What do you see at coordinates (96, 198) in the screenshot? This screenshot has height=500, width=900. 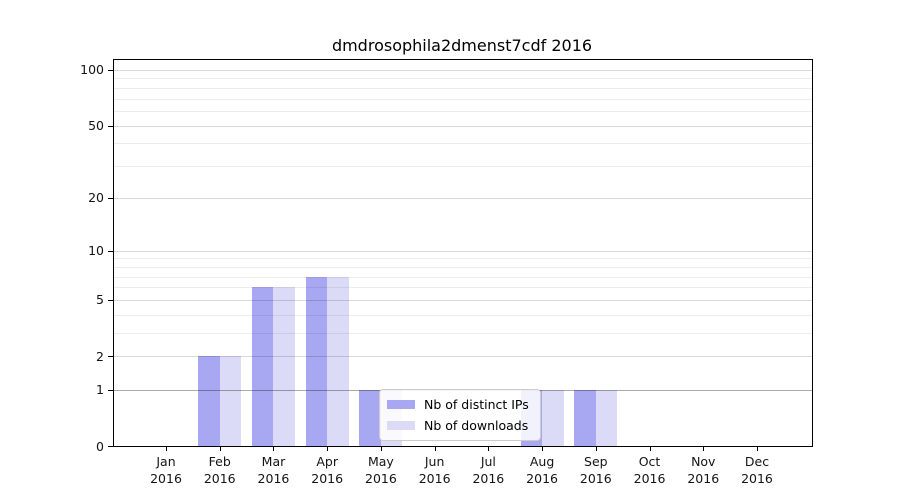 I see `y-tick-label-20: 20` at bounding box center [96, 198].